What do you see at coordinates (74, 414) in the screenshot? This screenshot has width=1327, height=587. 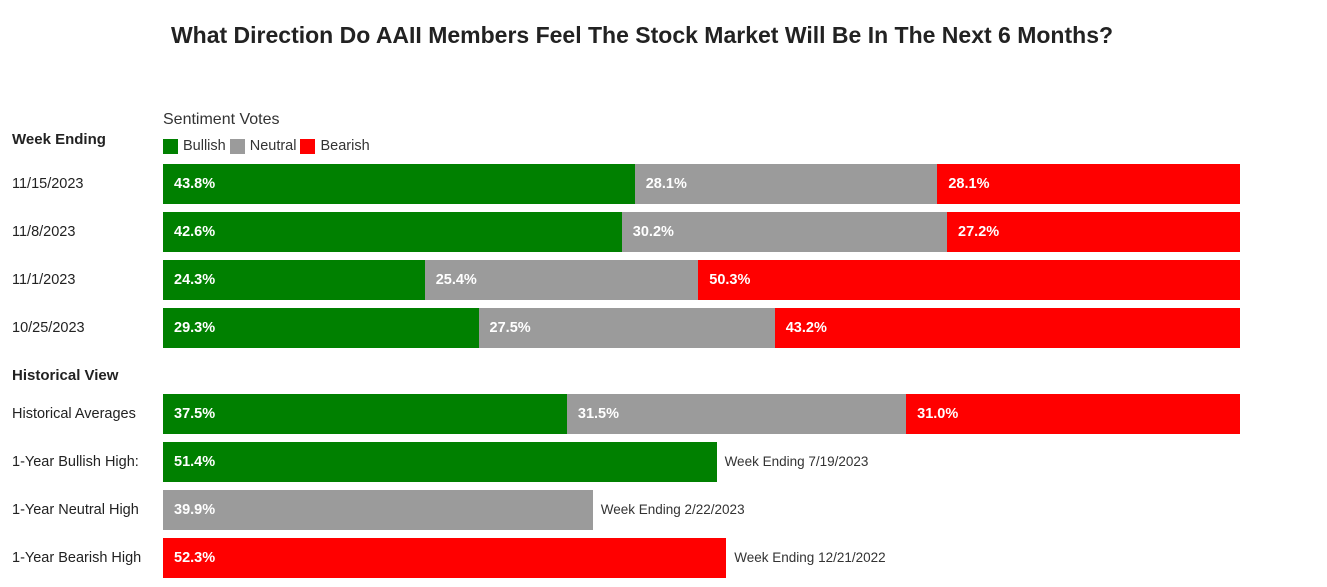 I see `historical-average-label: Historical Averages` at bounding box center [74, 414].